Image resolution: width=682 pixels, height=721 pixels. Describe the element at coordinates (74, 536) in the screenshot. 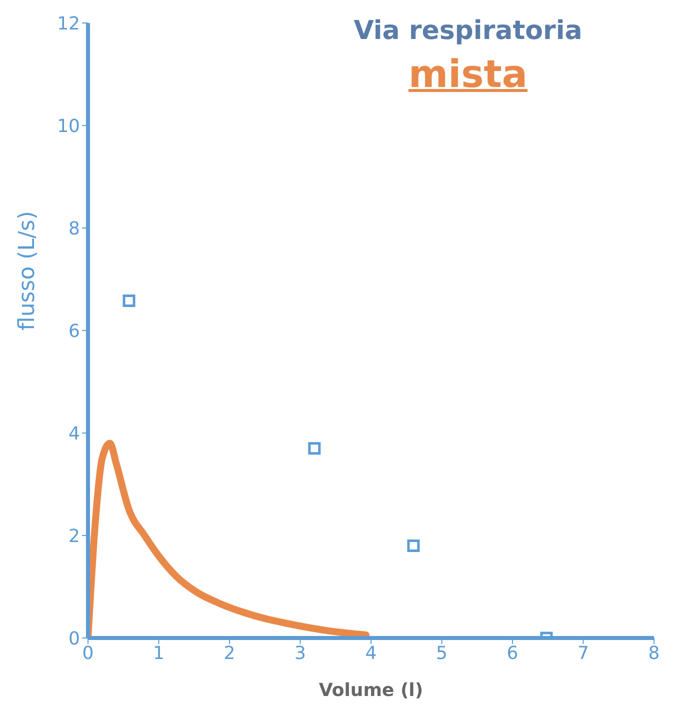

I see `y-tick-label: 2` at that location.